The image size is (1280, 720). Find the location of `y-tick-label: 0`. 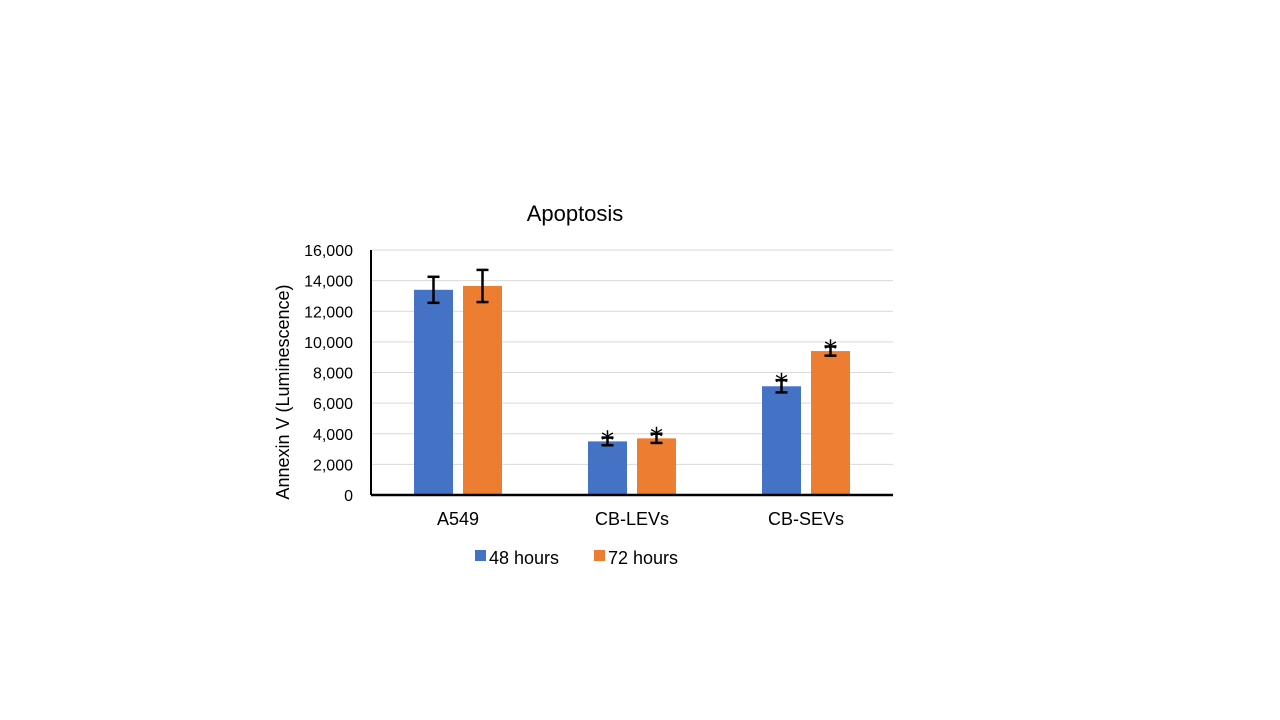

y-tick-label: 0 is located at coordinates (348, 496).